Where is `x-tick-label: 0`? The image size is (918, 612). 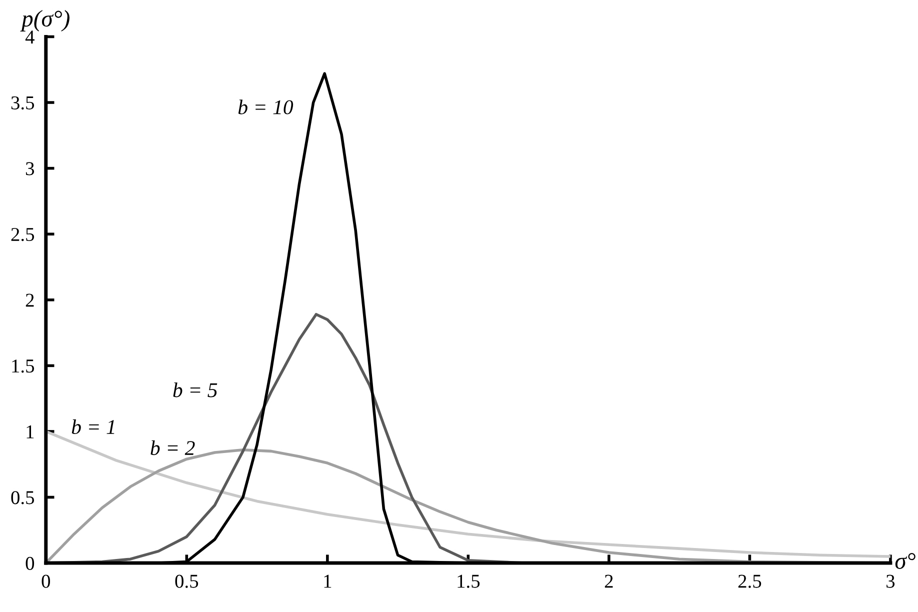
x-tick-label: 0 is located at coordinates (46, 581).